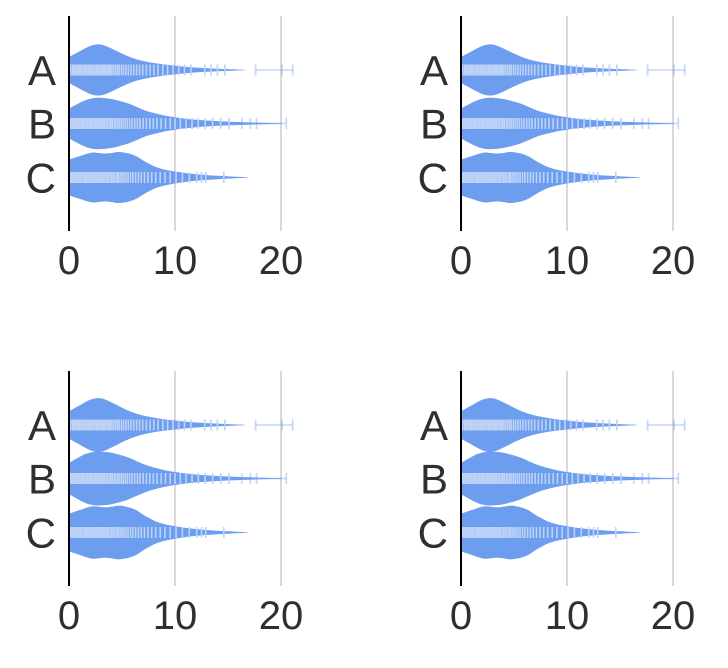 Image resolution: width=728 pixels, height=668 pixels. Describe the element at coordinates (149, 123) in the screenshot. I see `rug-ticks-B` at that location.